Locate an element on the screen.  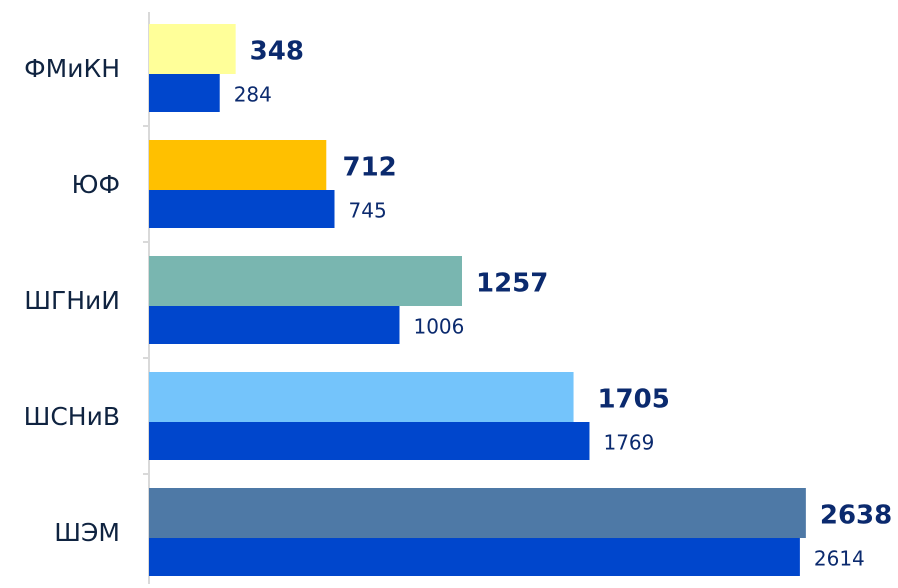
value-label: 1257 is located at coordinates (512, 284).